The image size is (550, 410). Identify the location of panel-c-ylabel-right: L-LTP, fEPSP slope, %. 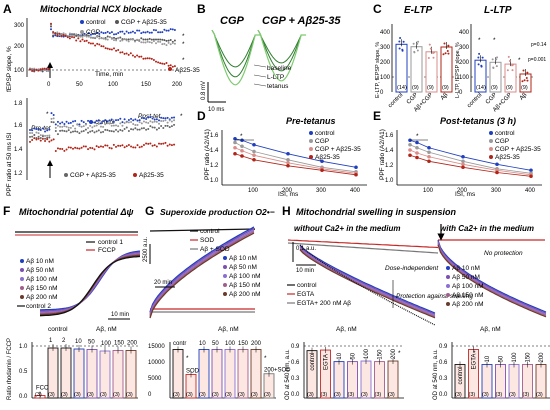
(458, 70).